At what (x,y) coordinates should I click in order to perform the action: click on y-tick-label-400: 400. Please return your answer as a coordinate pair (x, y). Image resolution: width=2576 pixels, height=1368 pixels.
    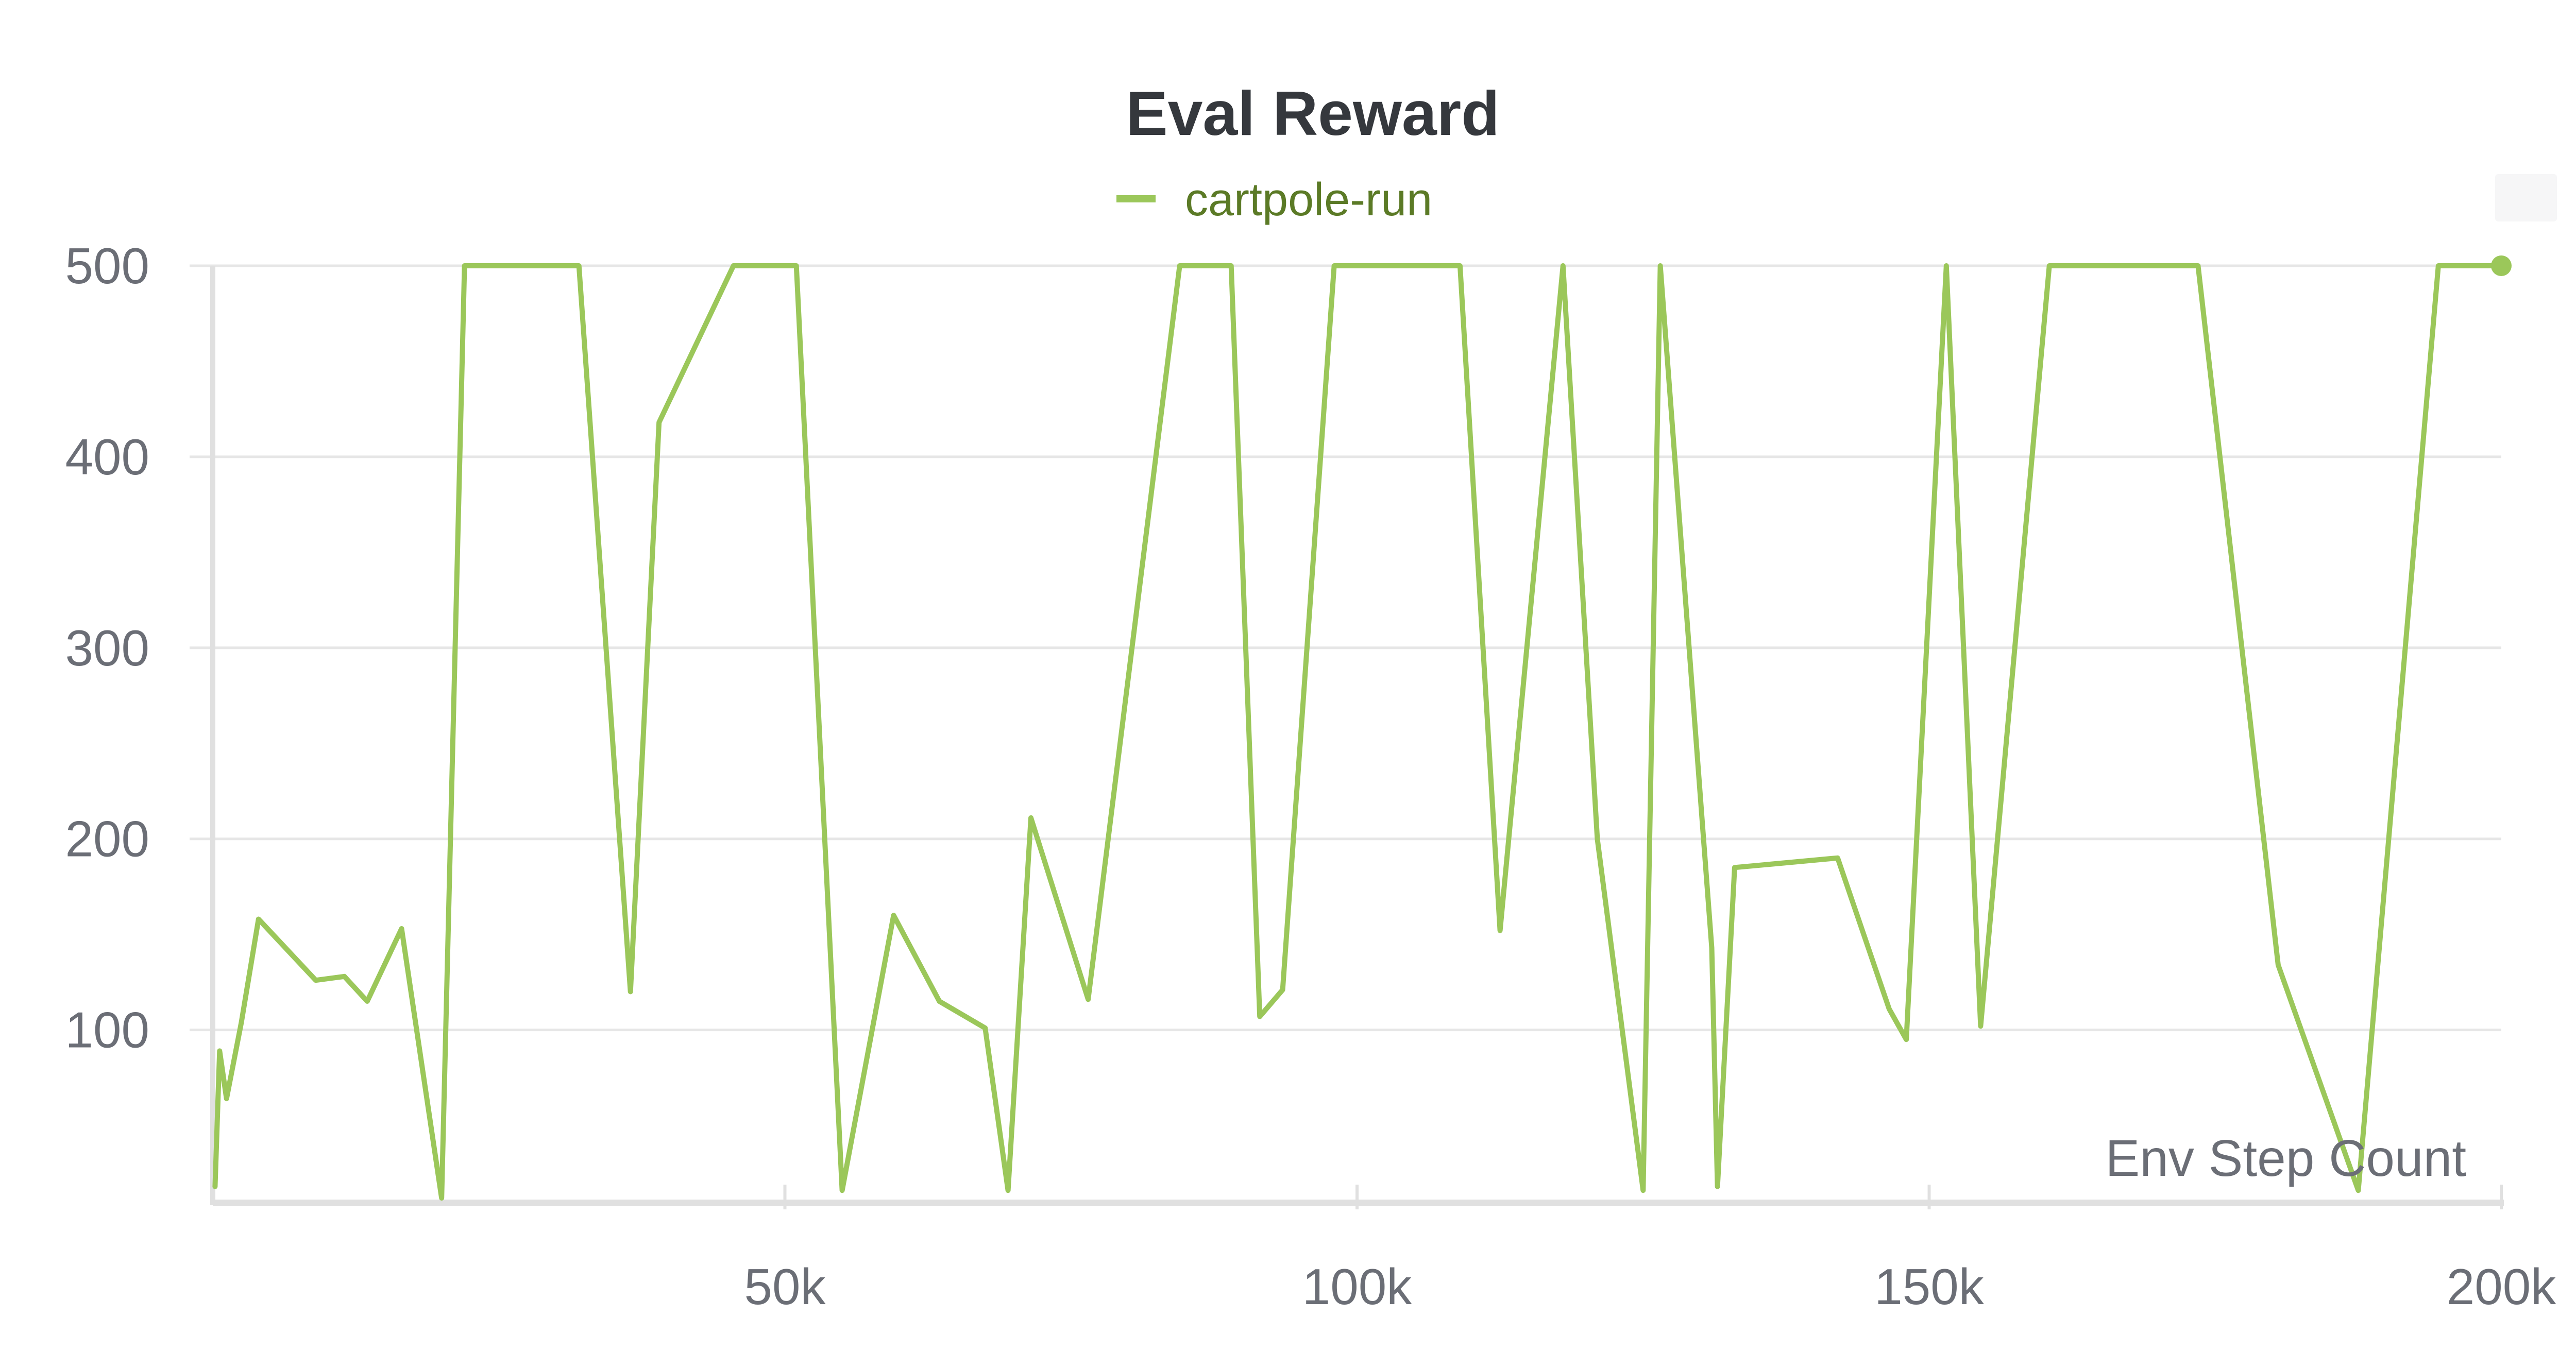
    Looking at the image, I should click on (107, 457).